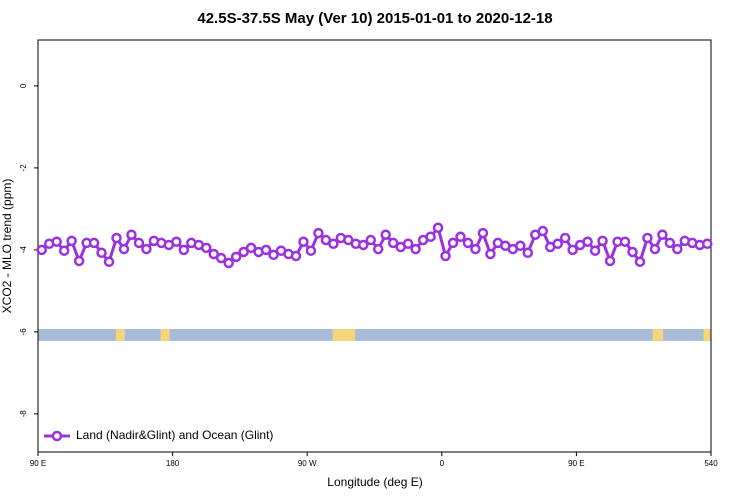  What do you see at coordinates (442, 463) in the screenshot?
I see `x-tick-label: 0` at bounding box center [442, 463].